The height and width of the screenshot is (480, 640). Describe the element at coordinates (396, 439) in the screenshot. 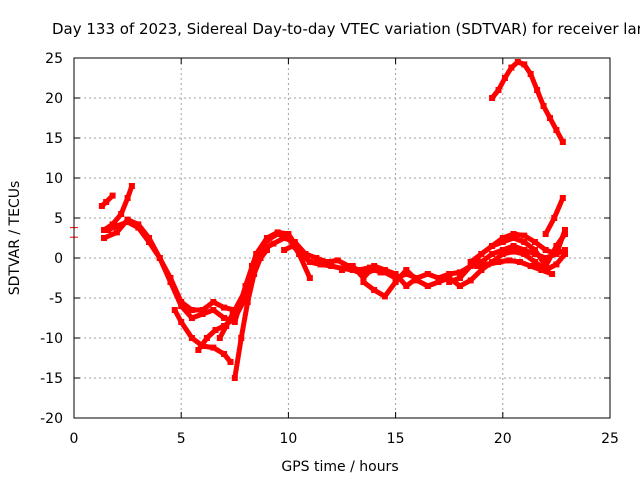

I see `x-tick-label: 15` at that location.